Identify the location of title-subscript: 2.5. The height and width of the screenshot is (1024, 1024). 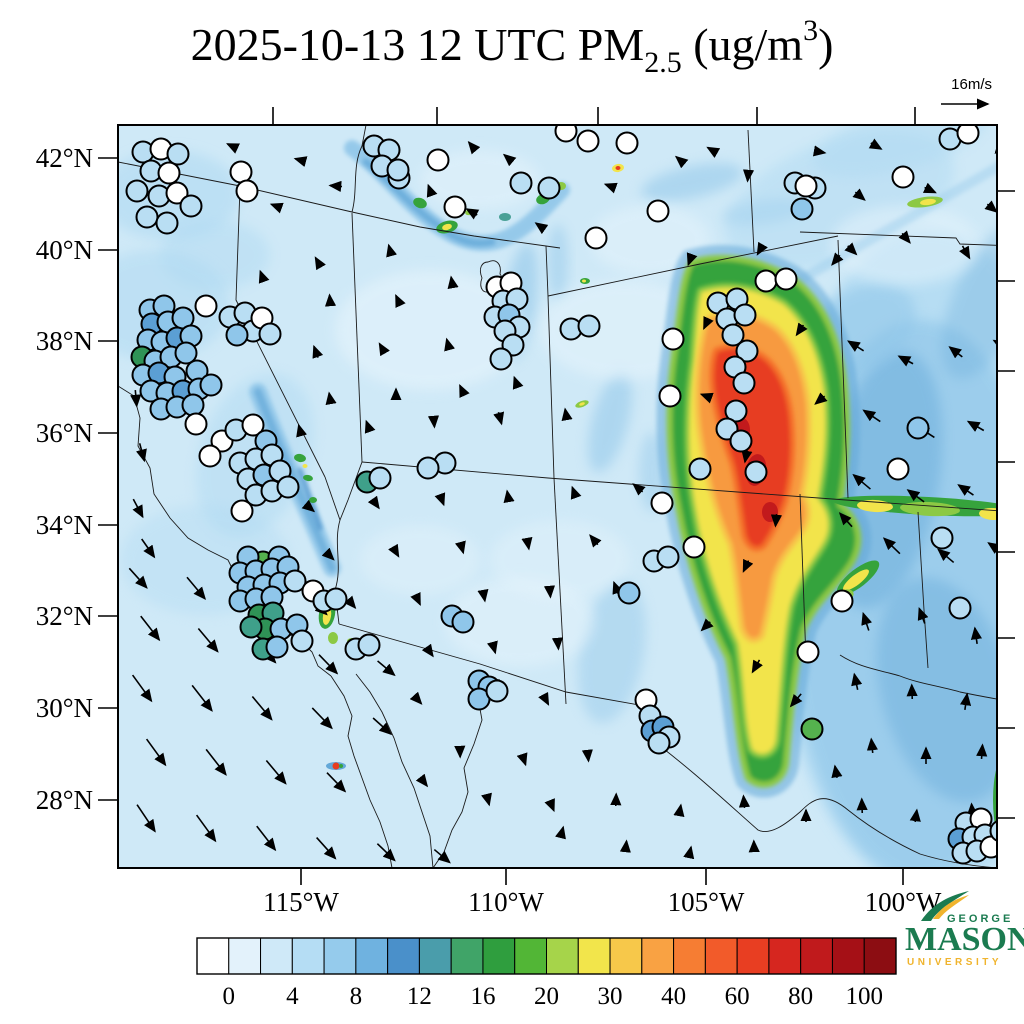
(663, 62).